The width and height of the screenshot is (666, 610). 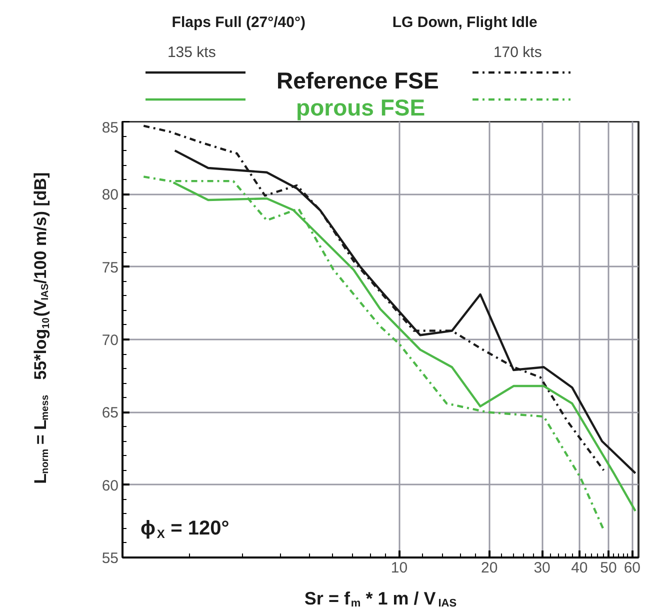 What do you see at coordinates (608, 568) in the screenshot?
I see `x-tick-label: 50` at bounding box center [608, 568].